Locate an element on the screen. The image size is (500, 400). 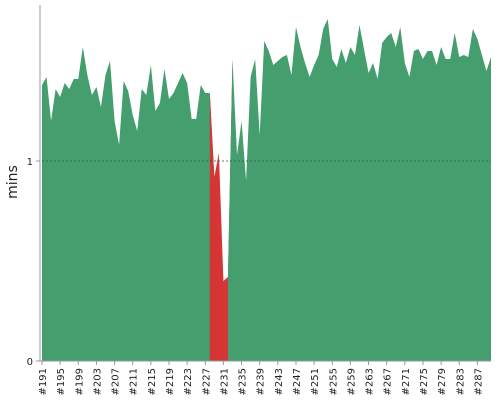
x-tick-label: #271 is located at coordinates (406, 381).